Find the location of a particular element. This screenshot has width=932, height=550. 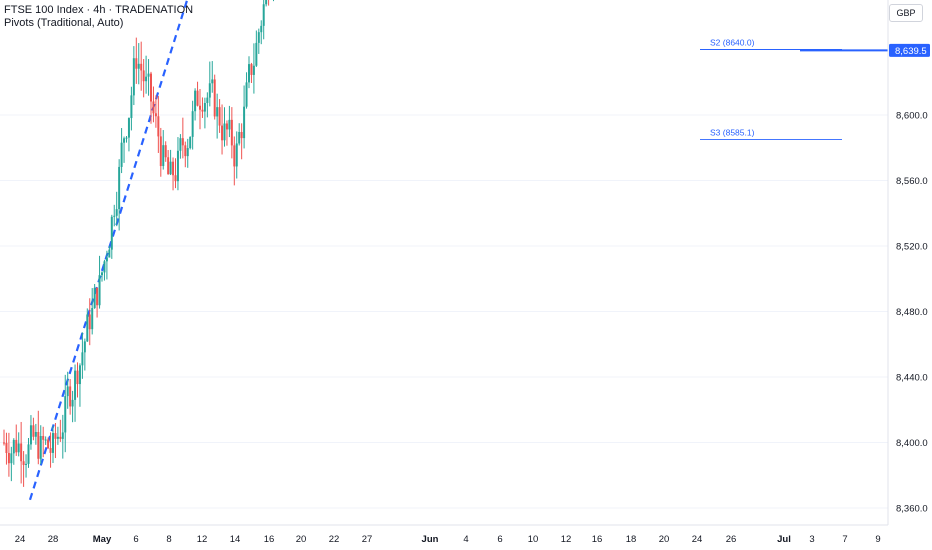

time-tick-label: 9 is located at coordinates (877, 539).